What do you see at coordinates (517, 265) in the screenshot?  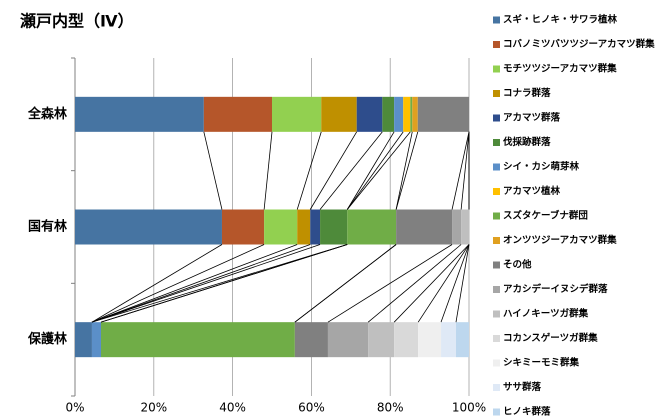 I see `legend-label: その他` at bounding box center [517, 265].